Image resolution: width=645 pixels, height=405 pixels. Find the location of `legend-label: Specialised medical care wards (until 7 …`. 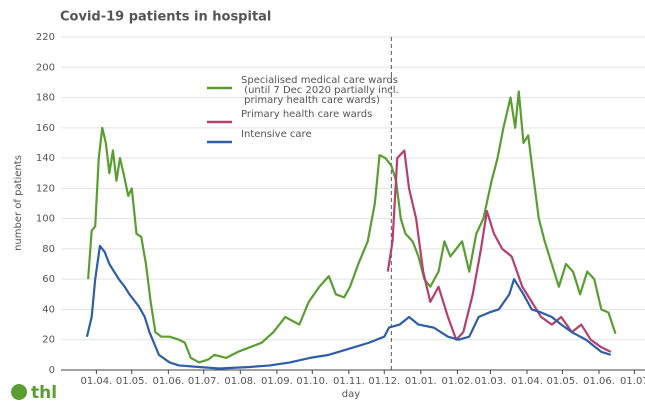

legend-label: Specialised medical care wards (until 7 … is located at coordinates (320, 90).